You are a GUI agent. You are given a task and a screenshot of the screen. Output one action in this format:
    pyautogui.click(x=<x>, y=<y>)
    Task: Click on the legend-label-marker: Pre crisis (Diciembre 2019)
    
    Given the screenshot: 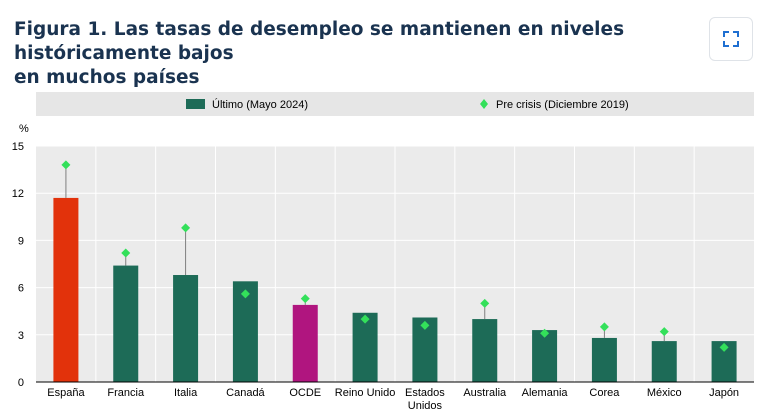 What is the action you would take?
    pyautogui.click(x=562, y=105)
    